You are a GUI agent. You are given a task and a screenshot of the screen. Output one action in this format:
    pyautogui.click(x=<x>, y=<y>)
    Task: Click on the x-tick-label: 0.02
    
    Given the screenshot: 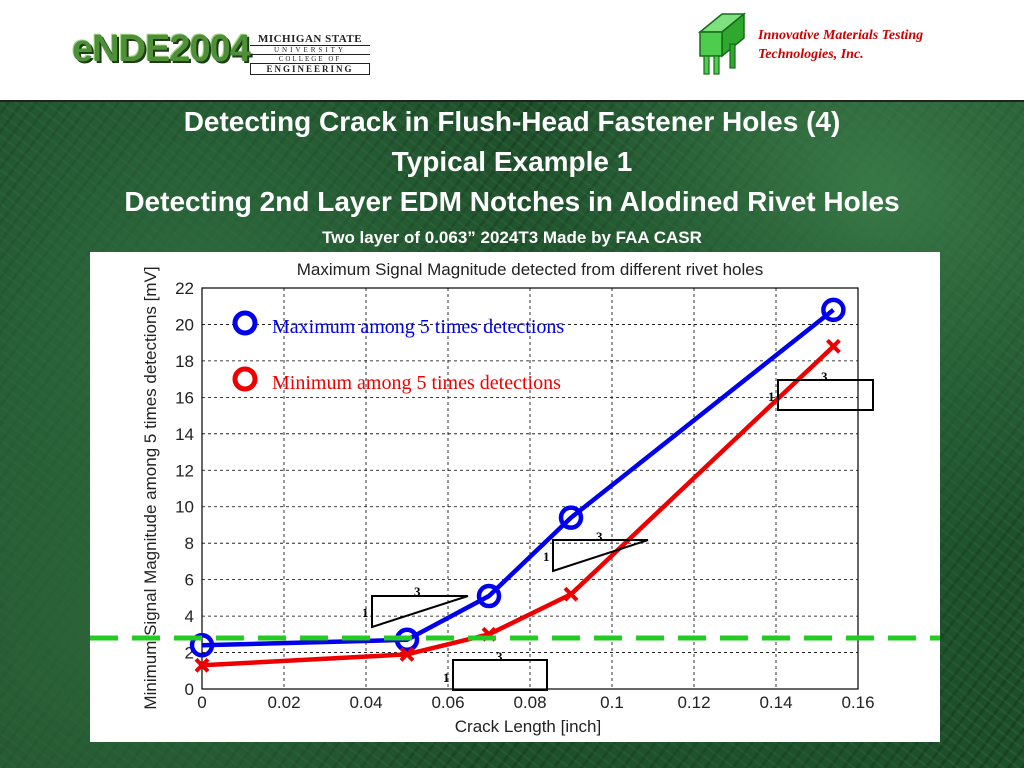 What is the action you would take?
    pyautogui.click(x=283, y=702)
    